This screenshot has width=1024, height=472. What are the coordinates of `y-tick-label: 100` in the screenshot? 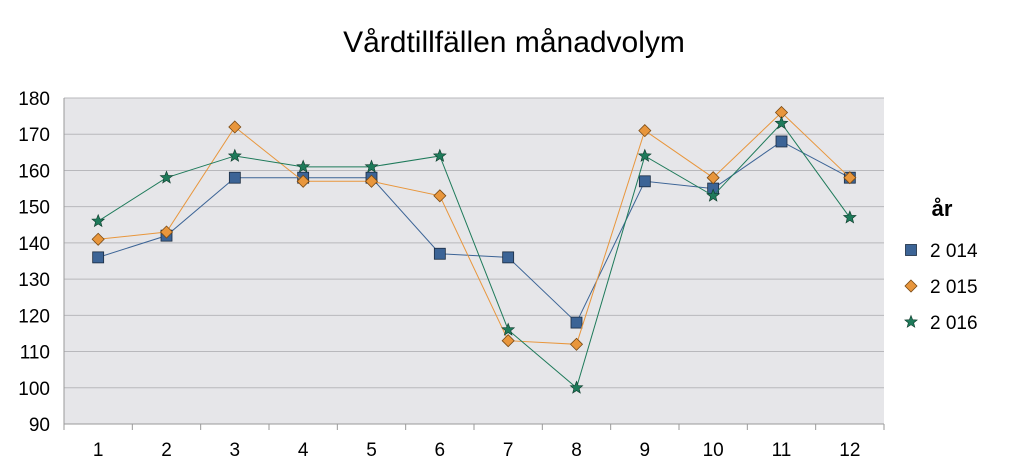 It's located at (34, 389).